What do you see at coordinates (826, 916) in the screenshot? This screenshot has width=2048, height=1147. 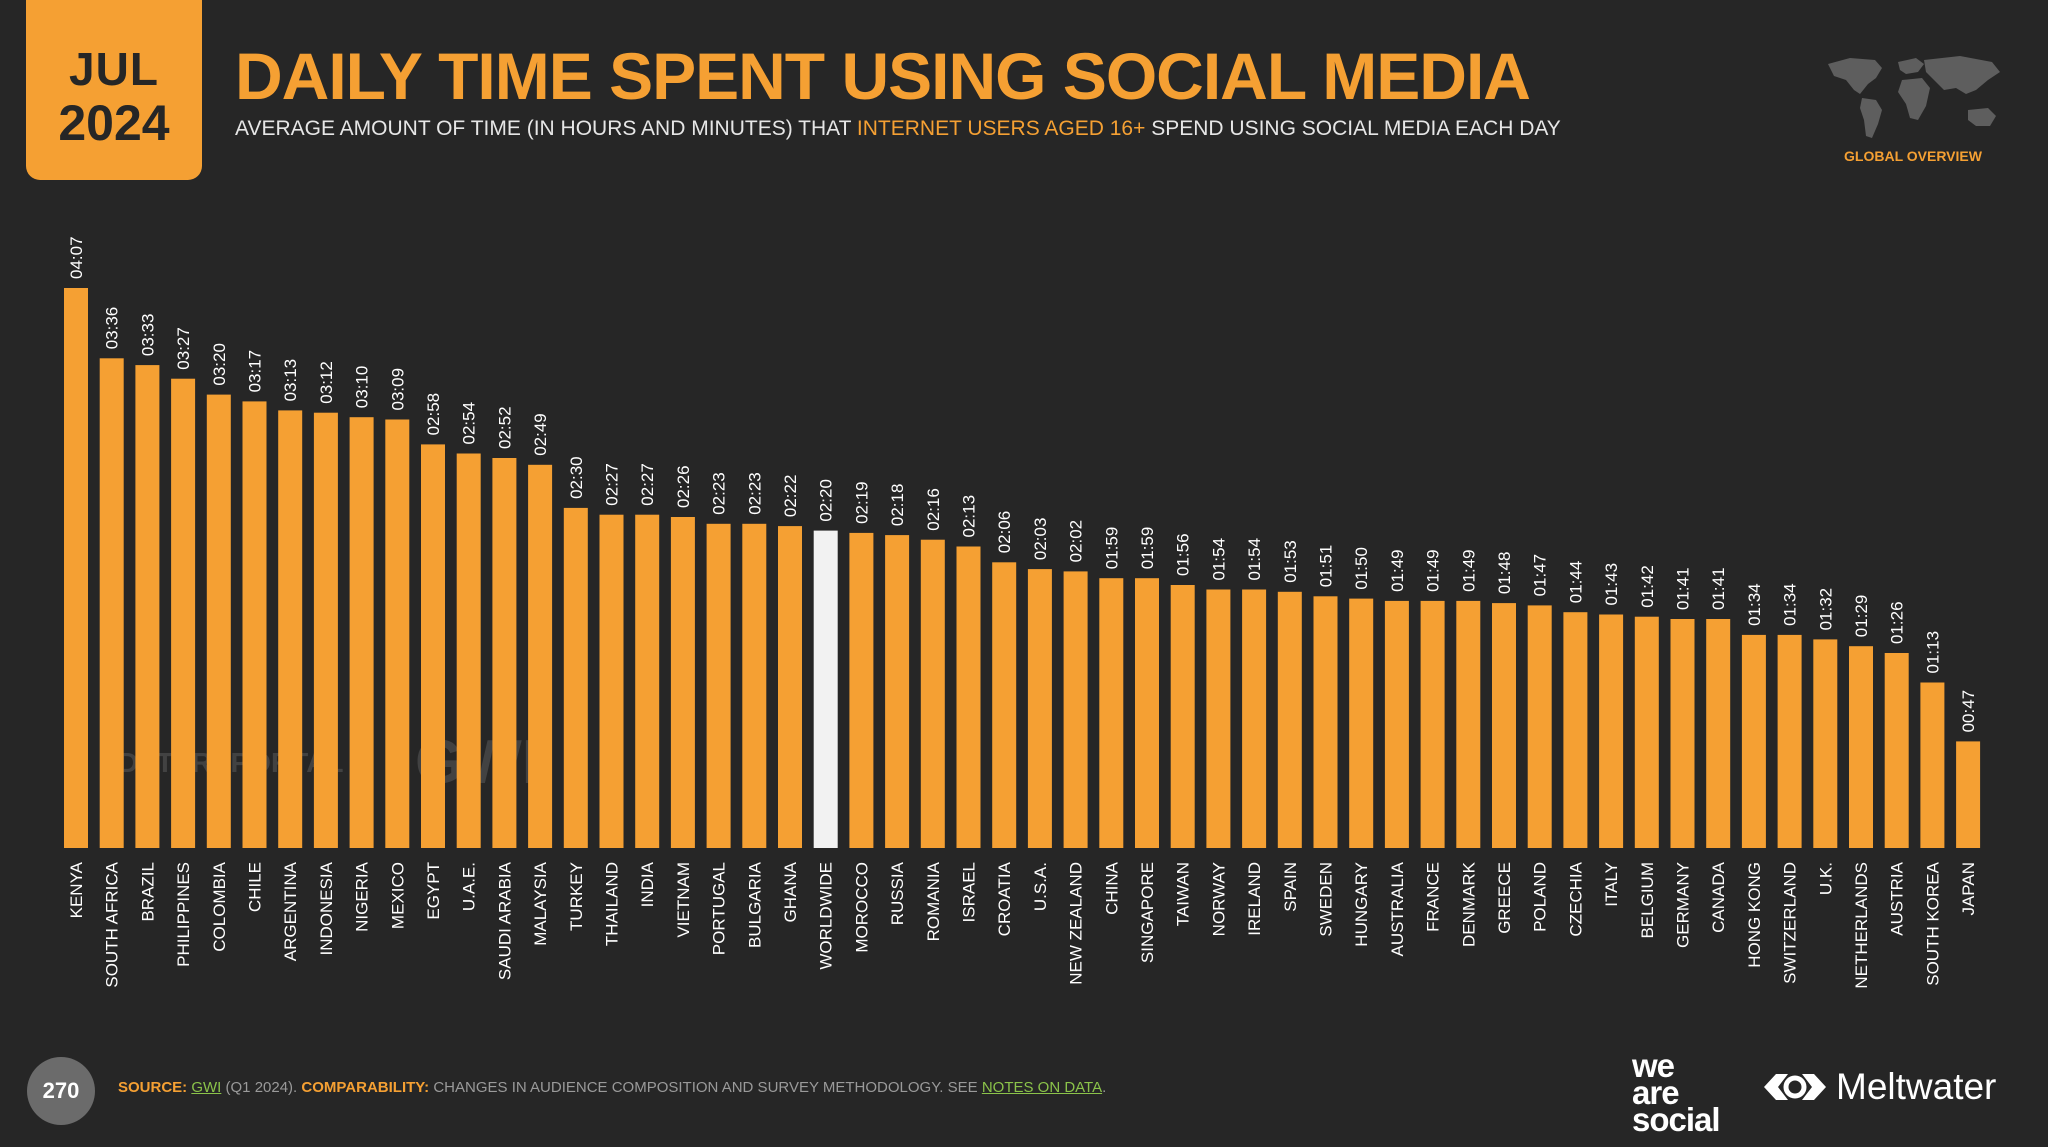 I see `category-label: WORLDWIDE` at bounding box center [826, 916].